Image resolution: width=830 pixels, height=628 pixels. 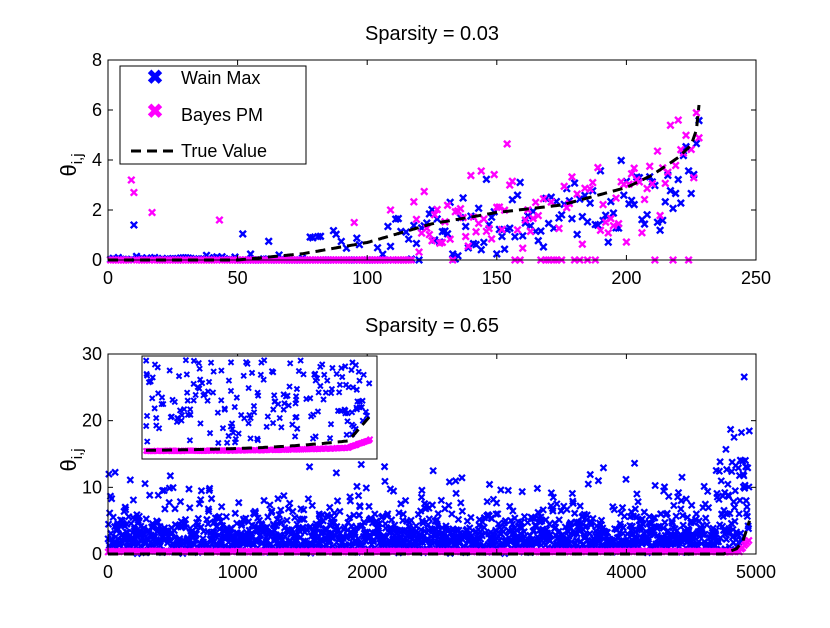 I want to click on bottom-xtick-label: 0, so click(x=108, y=572).